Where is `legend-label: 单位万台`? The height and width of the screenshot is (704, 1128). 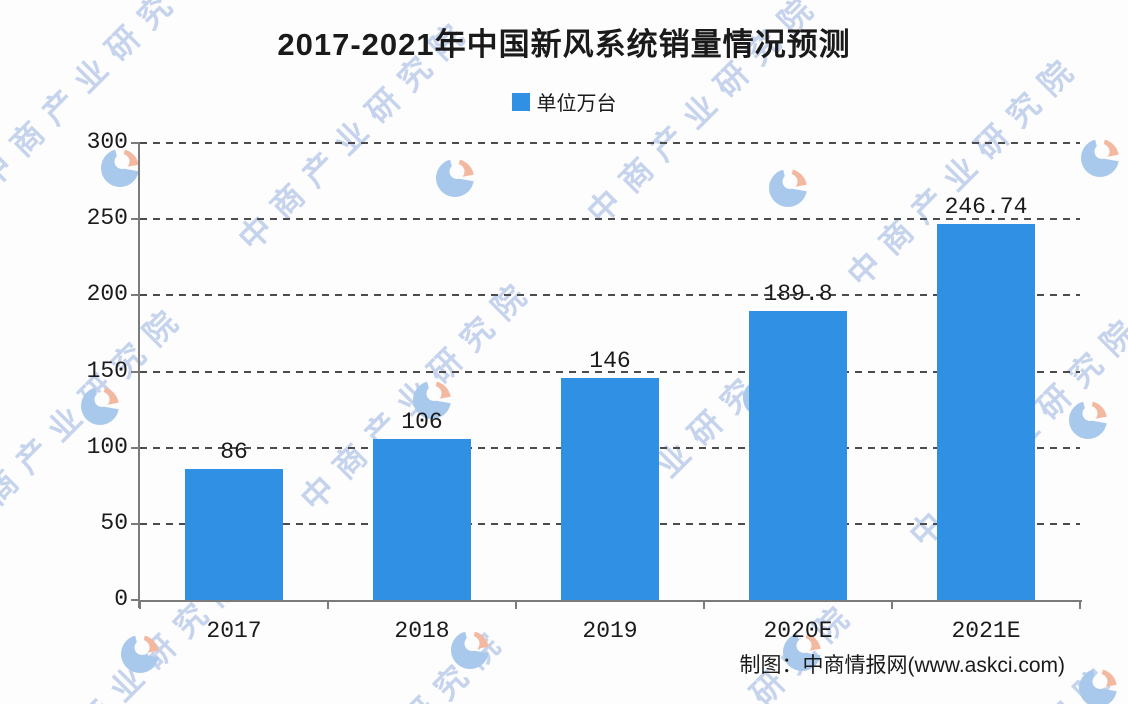
legend-label: 单位万台 is located at coordinates (576, 104).